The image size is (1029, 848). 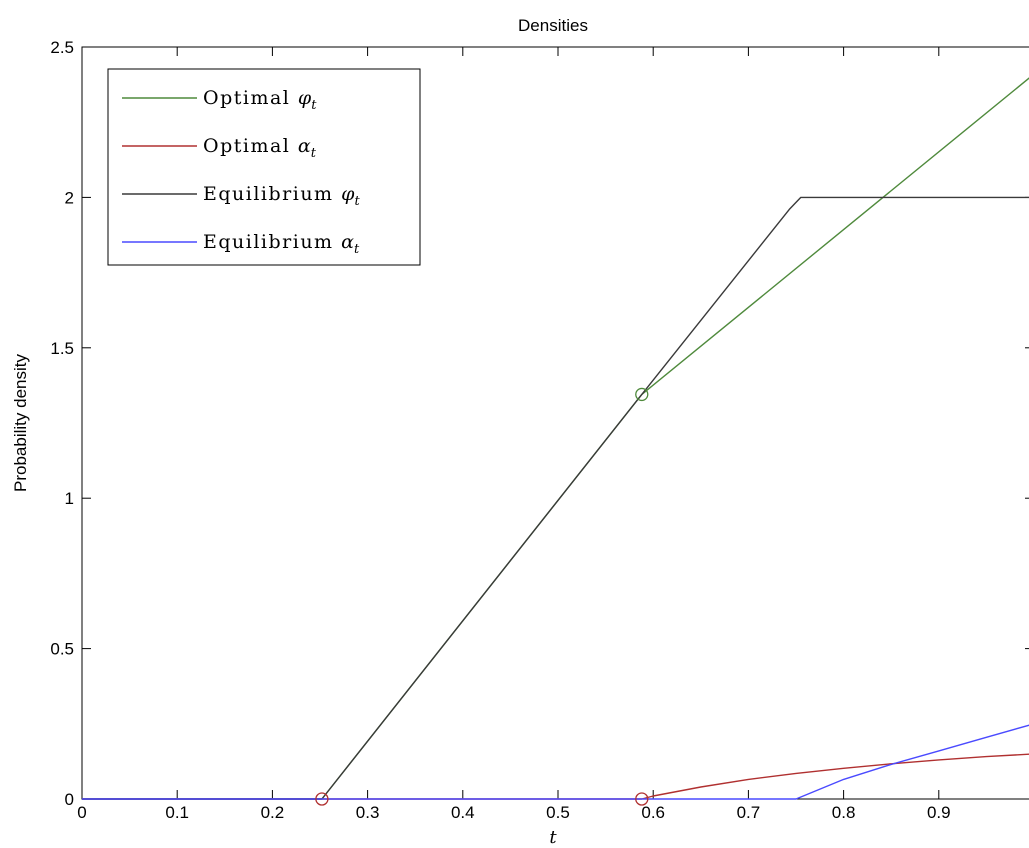 I want to click on x-tick-label: 0.1, so click(x=177, y=812).